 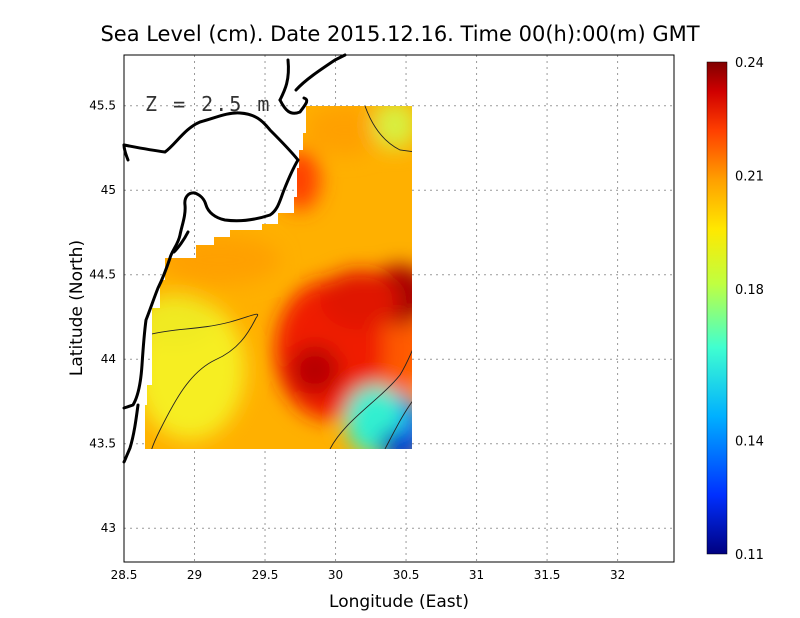 I want to click on x-tick-label: 29.5, so click(x=265, y=575).